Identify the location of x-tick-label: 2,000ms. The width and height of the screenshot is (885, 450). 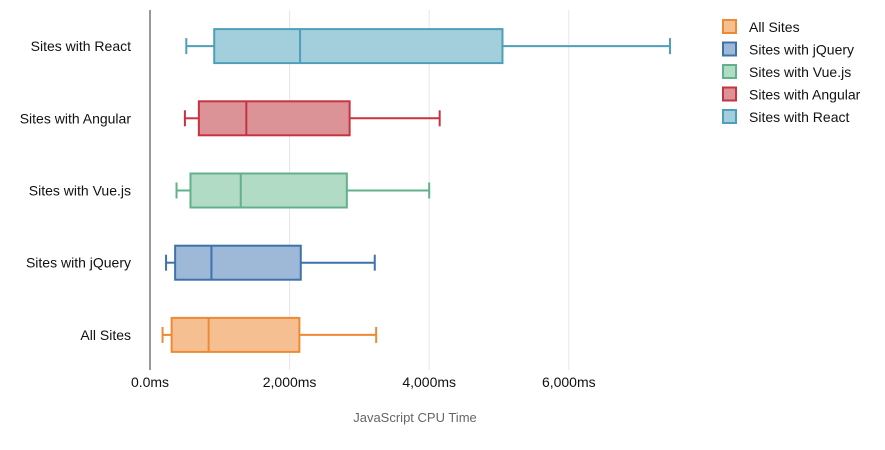
(290, 382).